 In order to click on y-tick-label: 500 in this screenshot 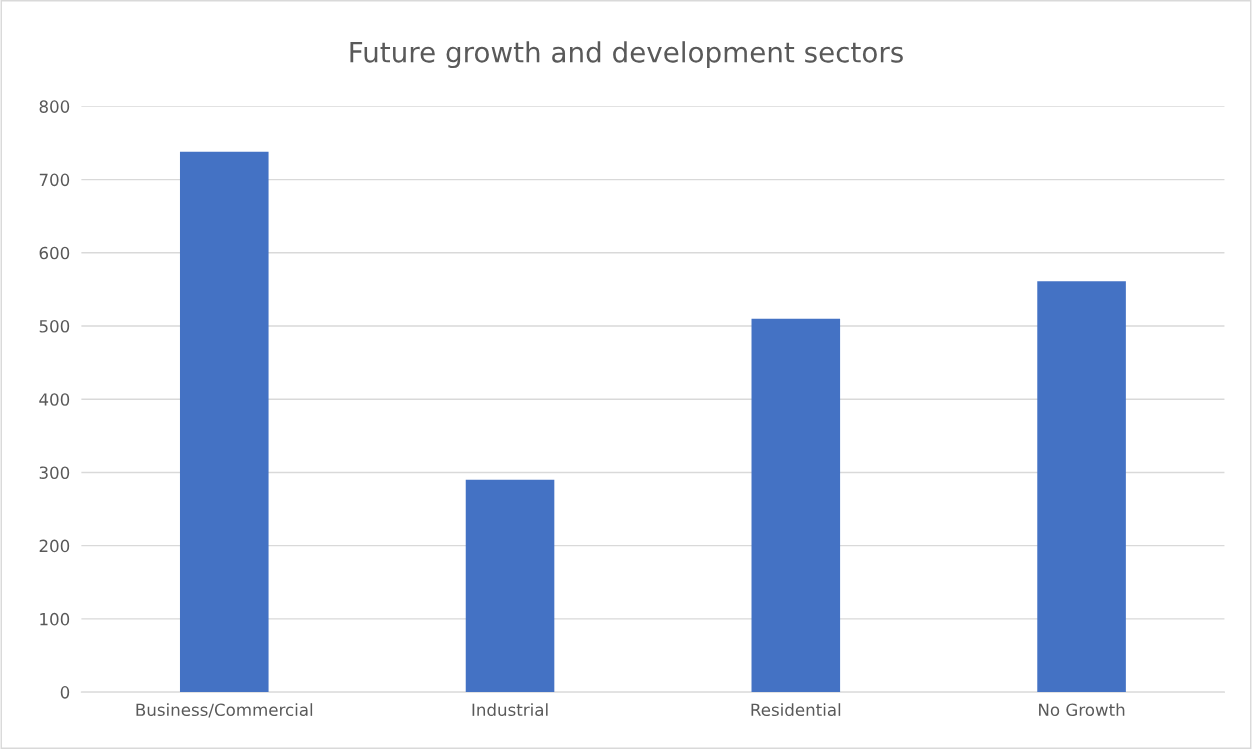, I will do `click(54, 326)`.